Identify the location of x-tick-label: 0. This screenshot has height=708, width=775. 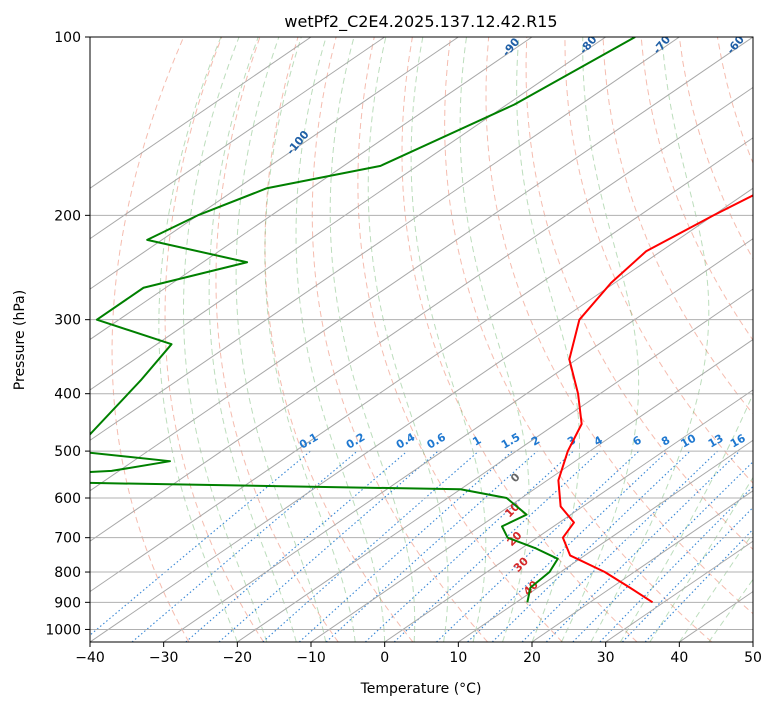
(384, 658).